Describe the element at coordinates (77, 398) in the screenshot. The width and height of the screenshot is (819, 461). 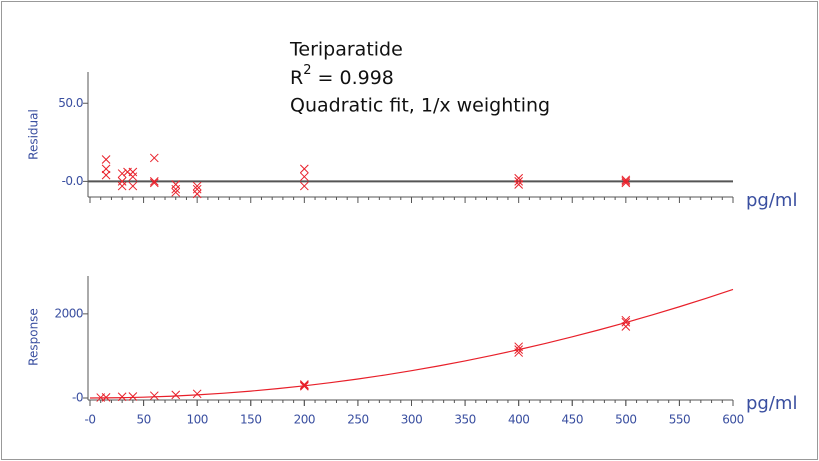
I see `y-tick-label: -0` at that location.